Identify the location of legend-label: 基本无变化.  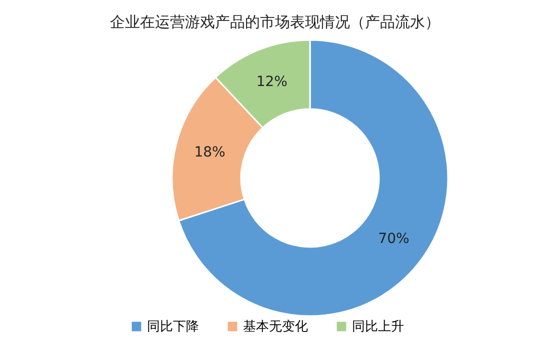
(275, 327).